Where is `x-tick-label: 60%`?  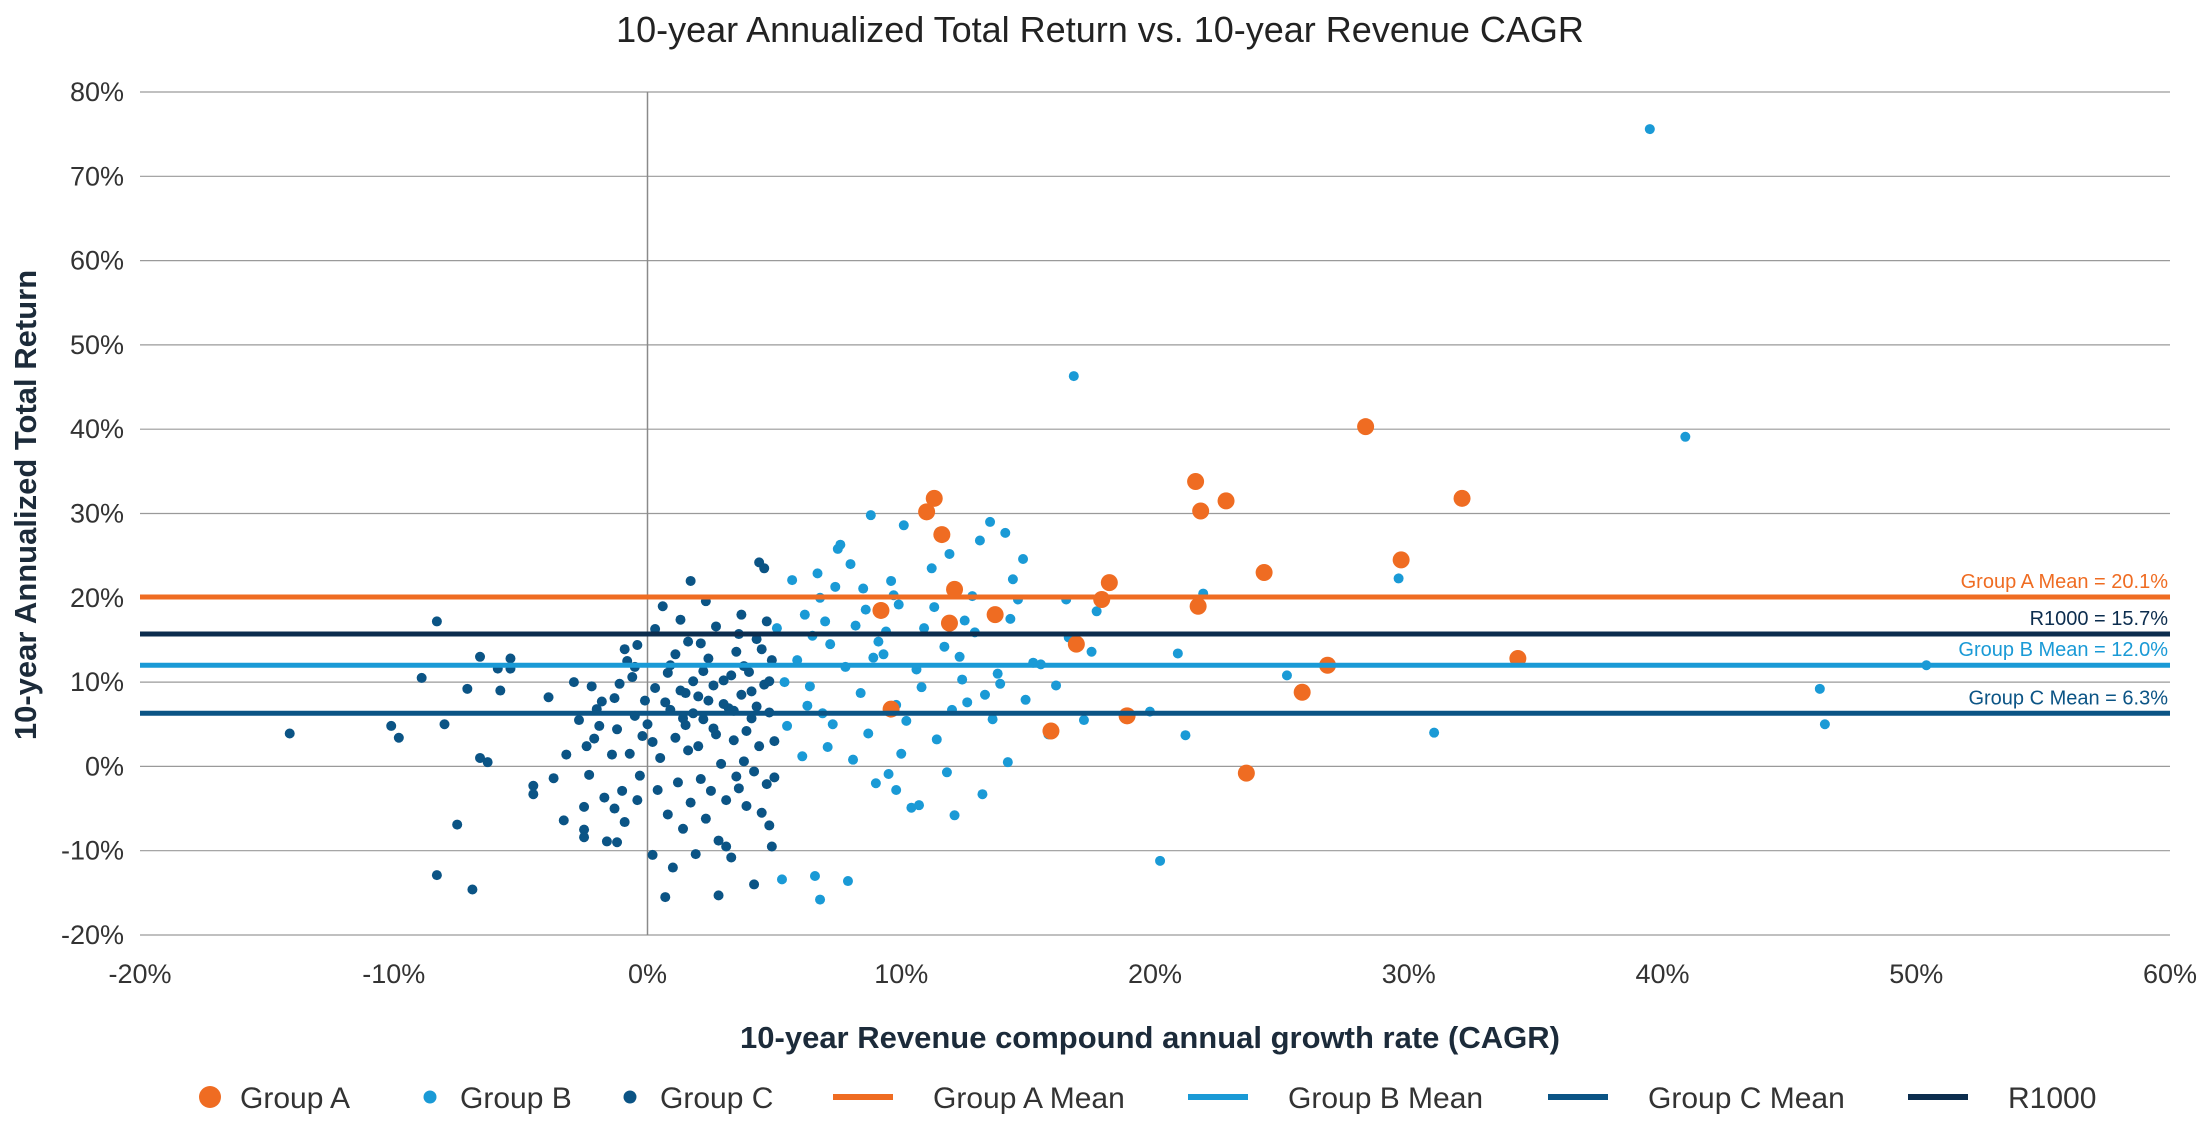
x-tick-label: 60% is located at coordinates (2170, 974).